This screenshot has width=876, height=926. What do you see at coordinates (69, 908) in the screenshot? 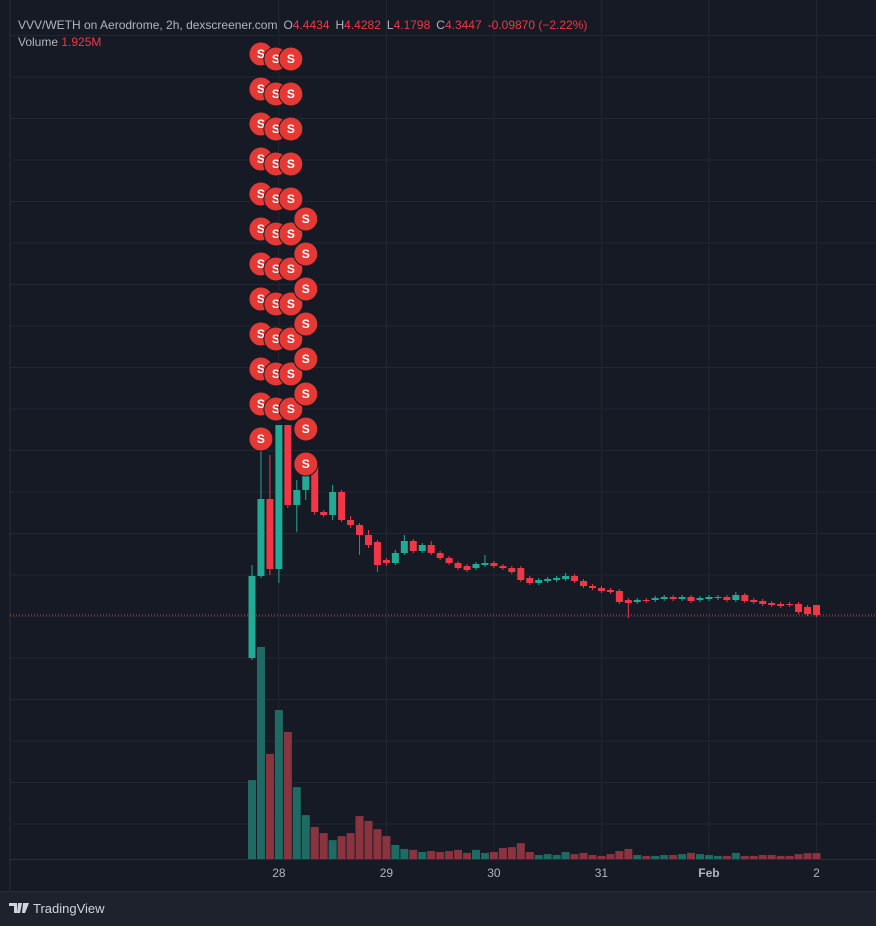
I see `brand: TradingView` at bounding box center [69, 908].